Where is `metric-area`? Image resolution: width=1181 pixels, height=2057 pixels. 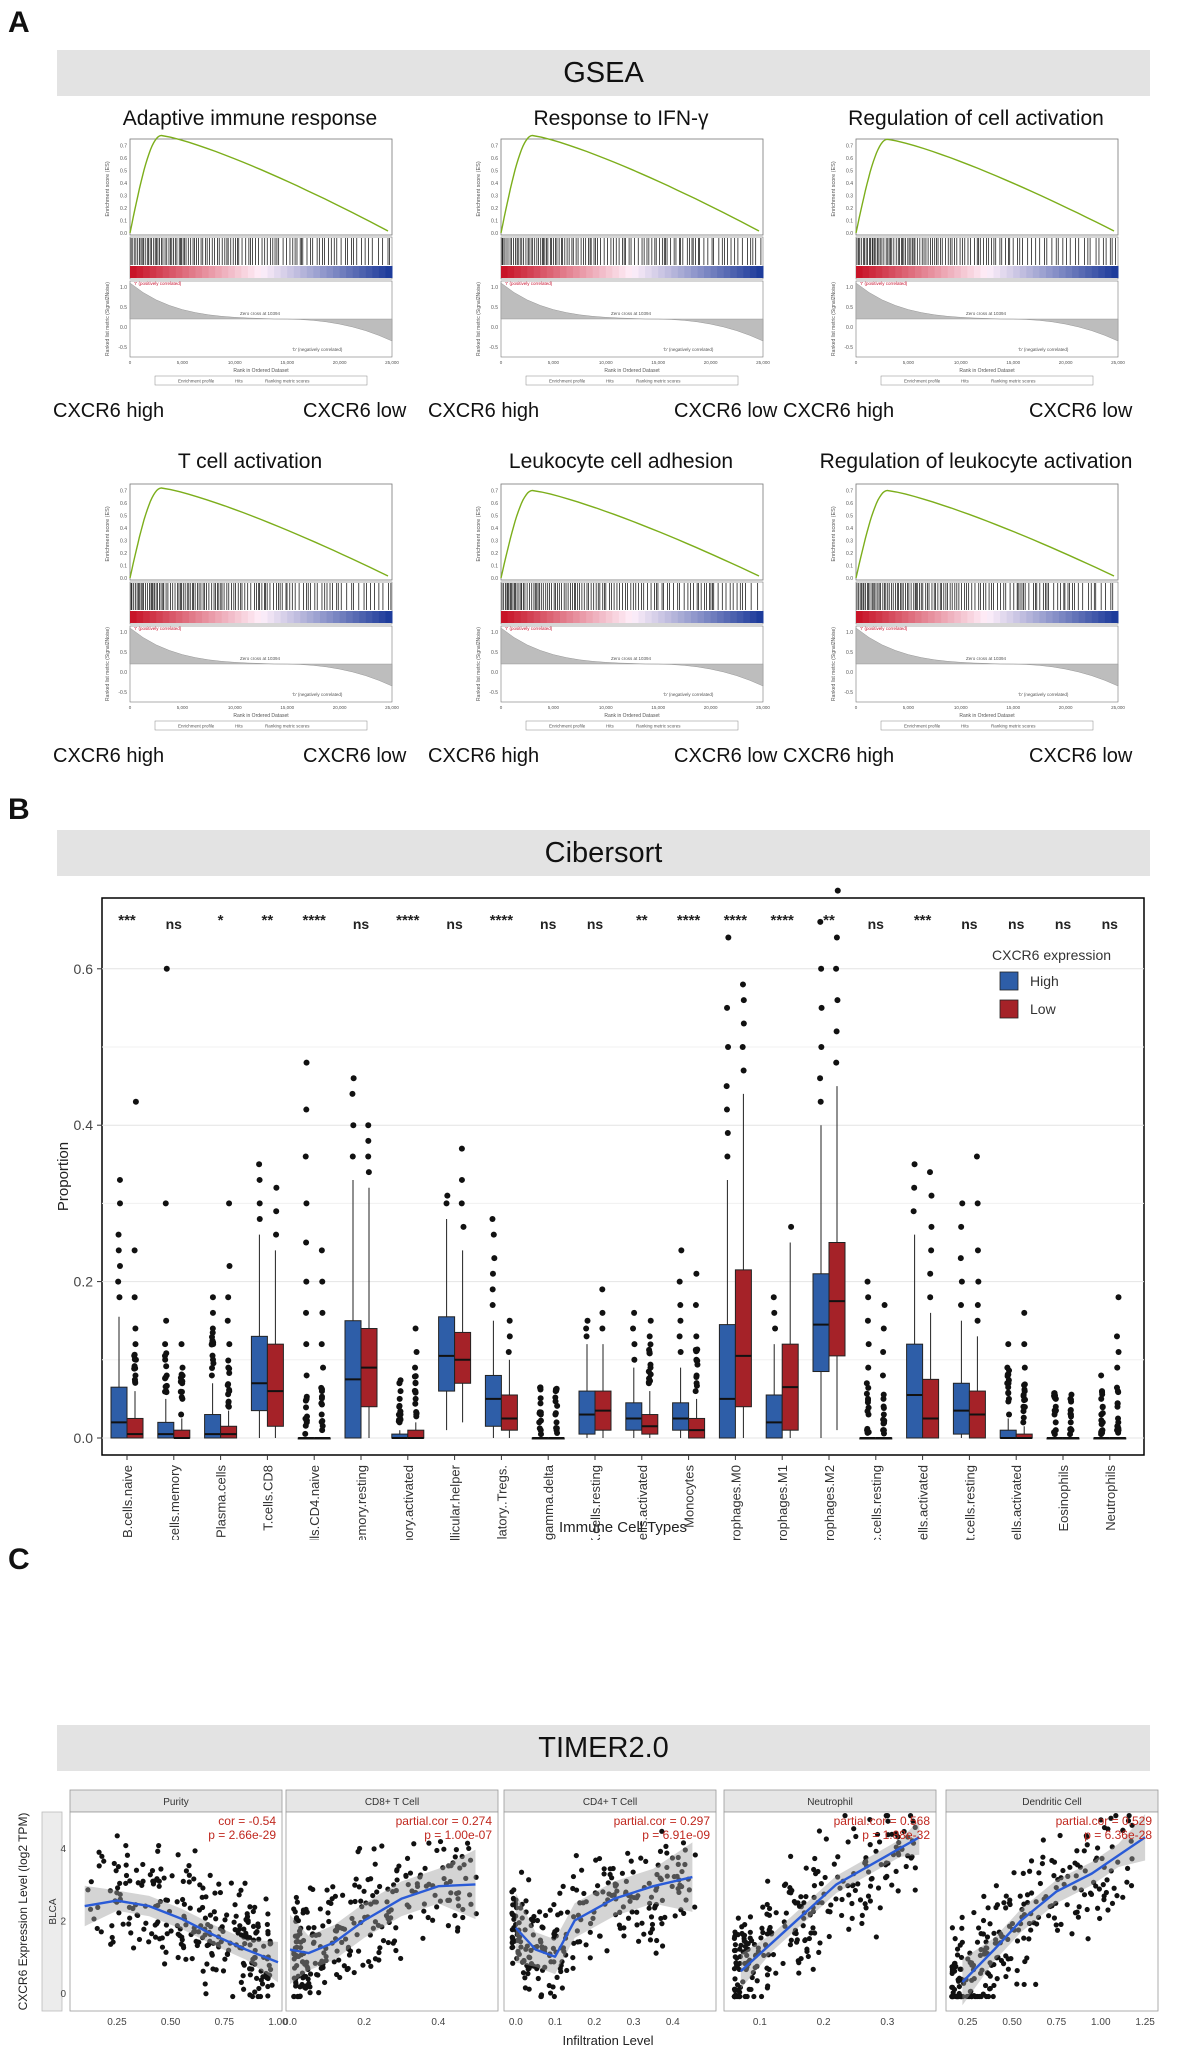
metric-area is located at coordinates (261, 657).